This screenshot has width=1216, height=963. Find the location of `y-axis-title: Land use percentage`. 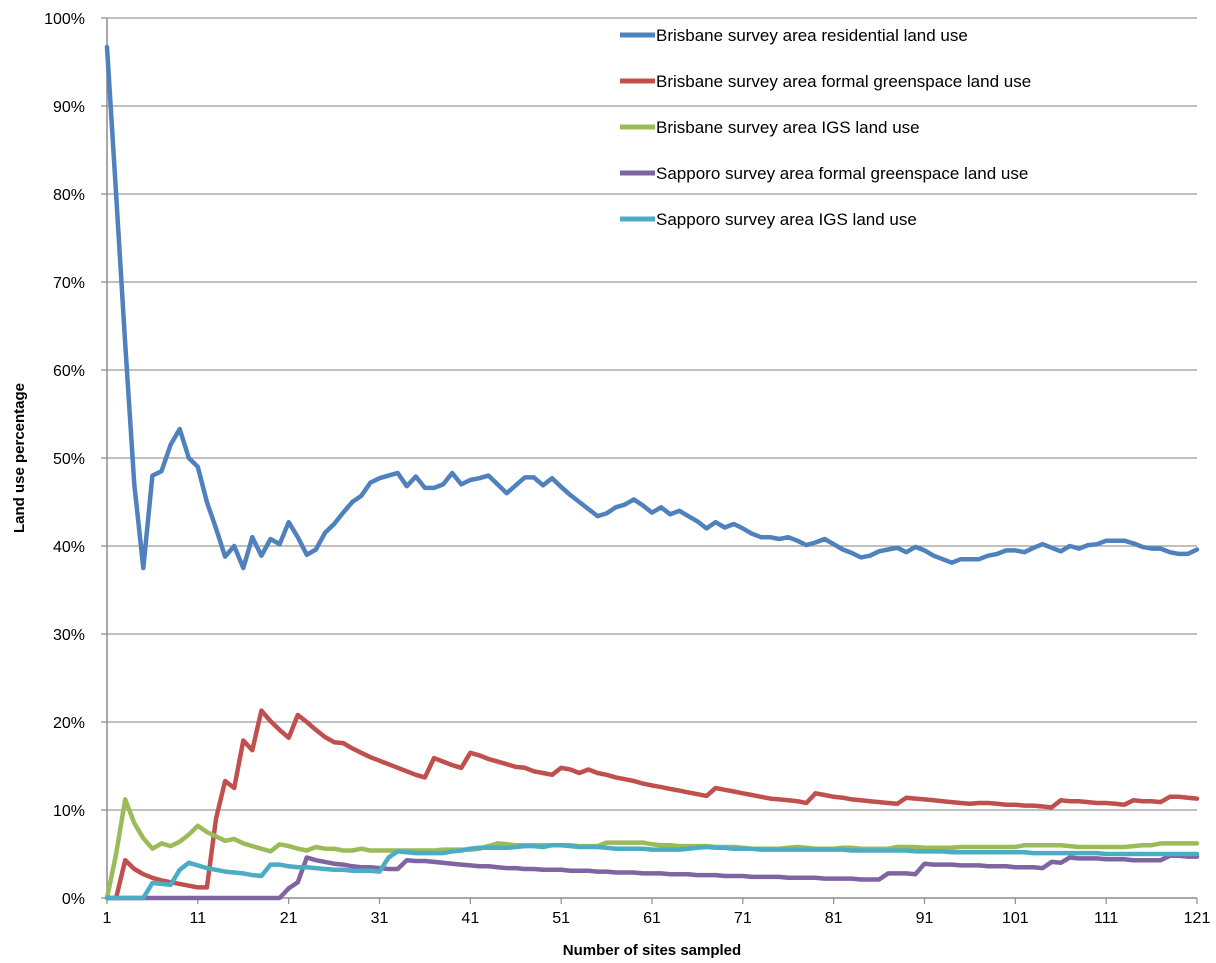

y-axis-title: Land use percentage is located at coordinates (19, 458).